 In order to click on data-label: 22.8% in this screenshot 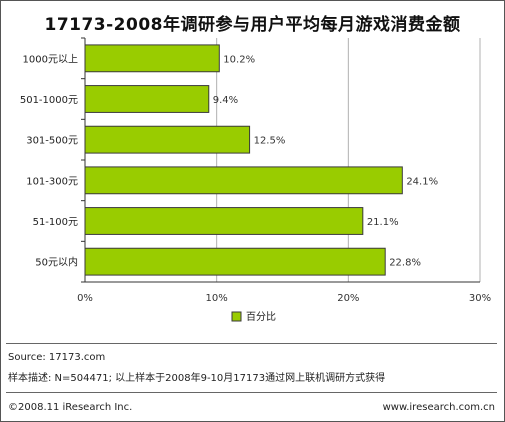, I will do `click(405, 263)`.